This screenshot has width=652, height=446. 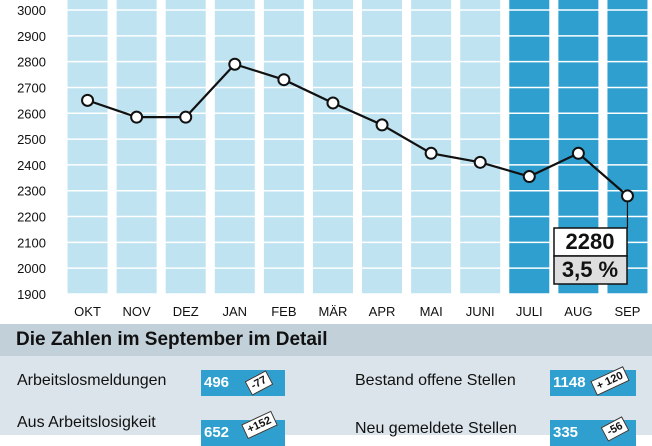 I want to click on x-tick-label: JAN, so click(x=235, y=311).